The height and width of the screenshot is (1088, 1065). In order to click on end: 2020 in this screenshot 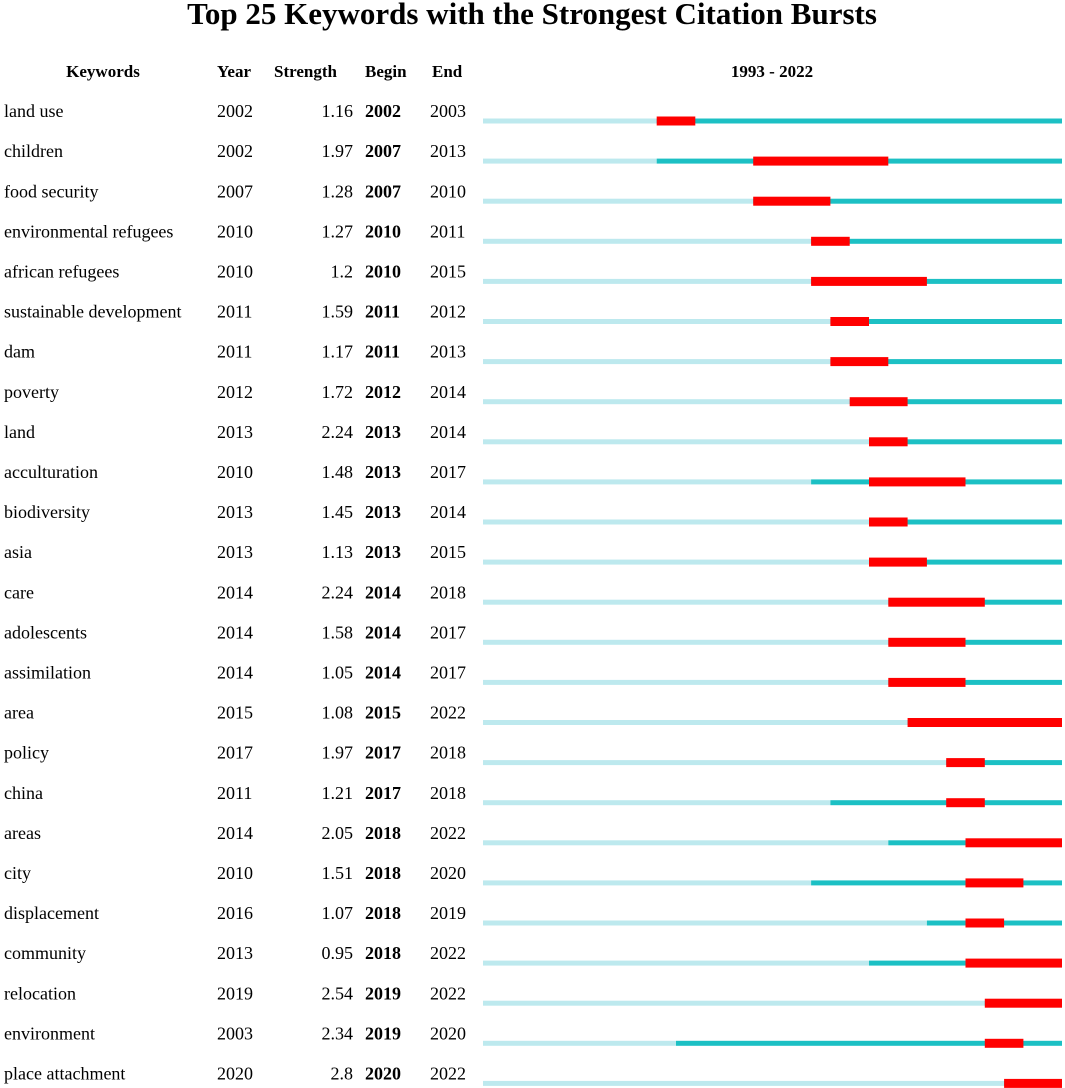, I will do `click(448, 1033)`.